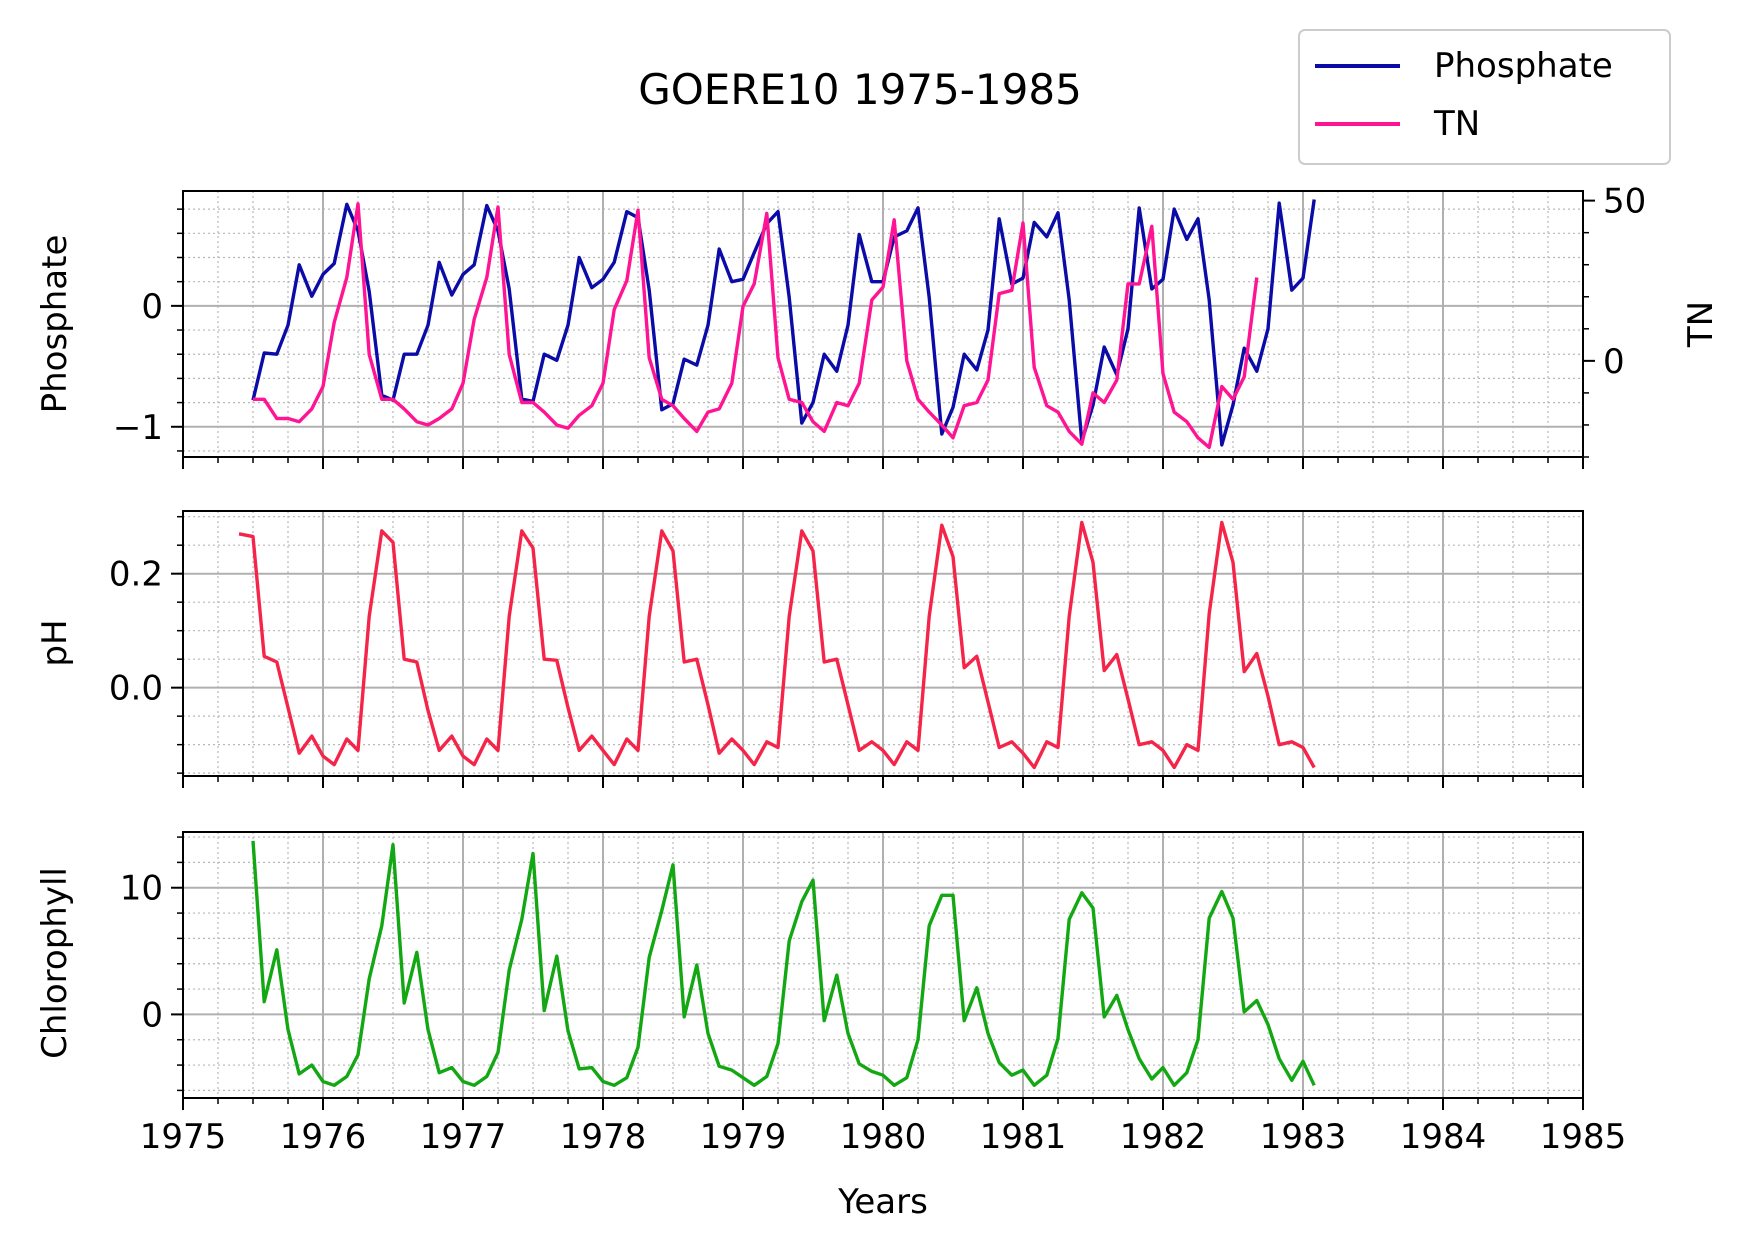 This screenshot has width=1745, height=1251. I want to click on panel2-series-ph, so click(777, 645).